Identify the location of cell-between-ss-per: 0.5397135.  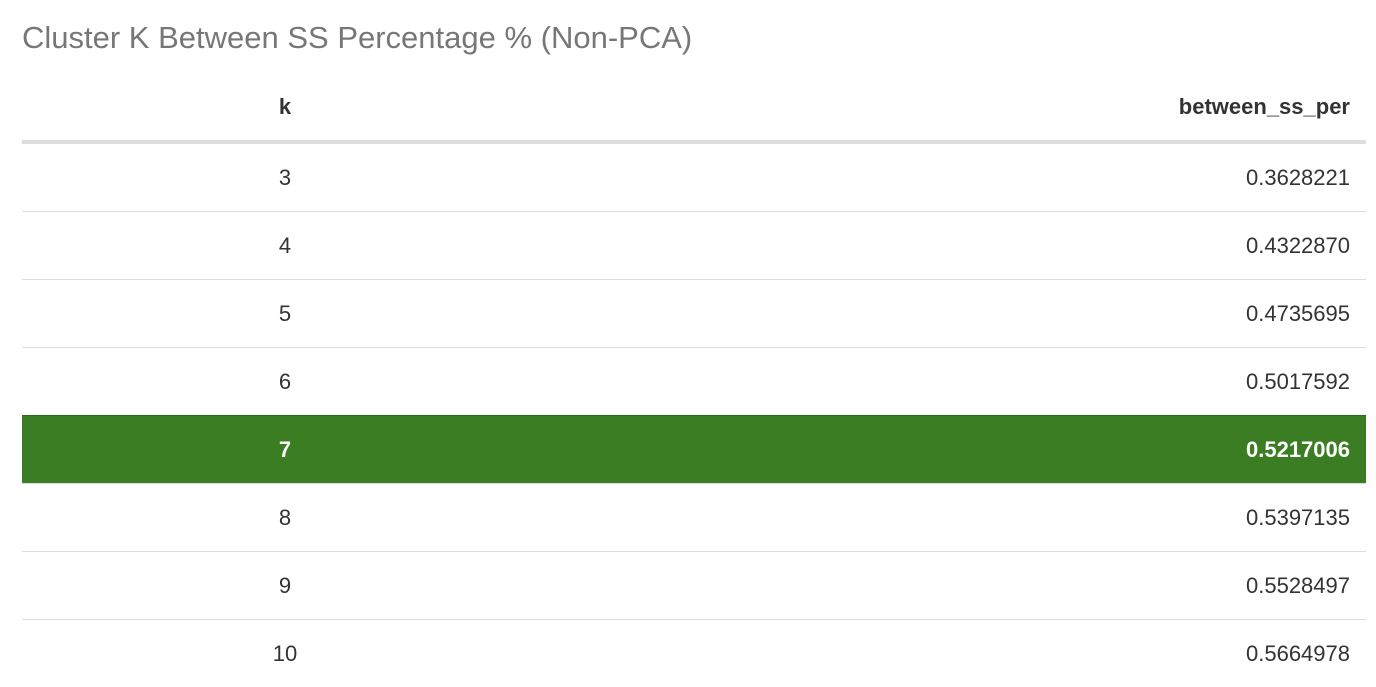
(957, 518).